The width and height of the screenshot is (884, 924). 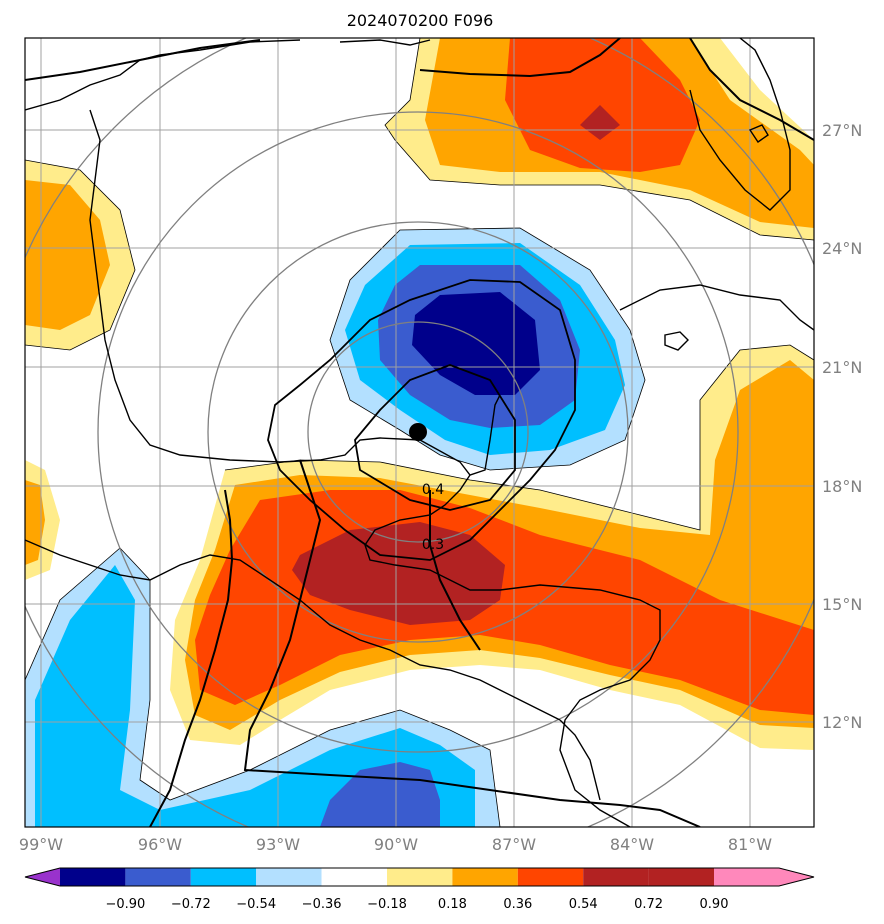 I want to click on lat-tick-15N: 15°N, so click(x=842, y=604).